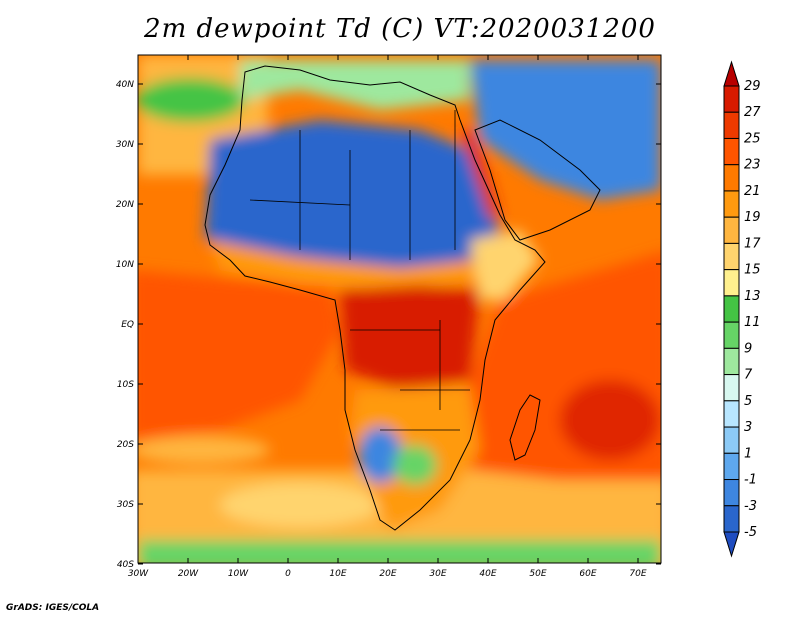  Describe the element at coordinates (637, 574) in the screenshot. I see `lon-tick-label: 70E` at that location.